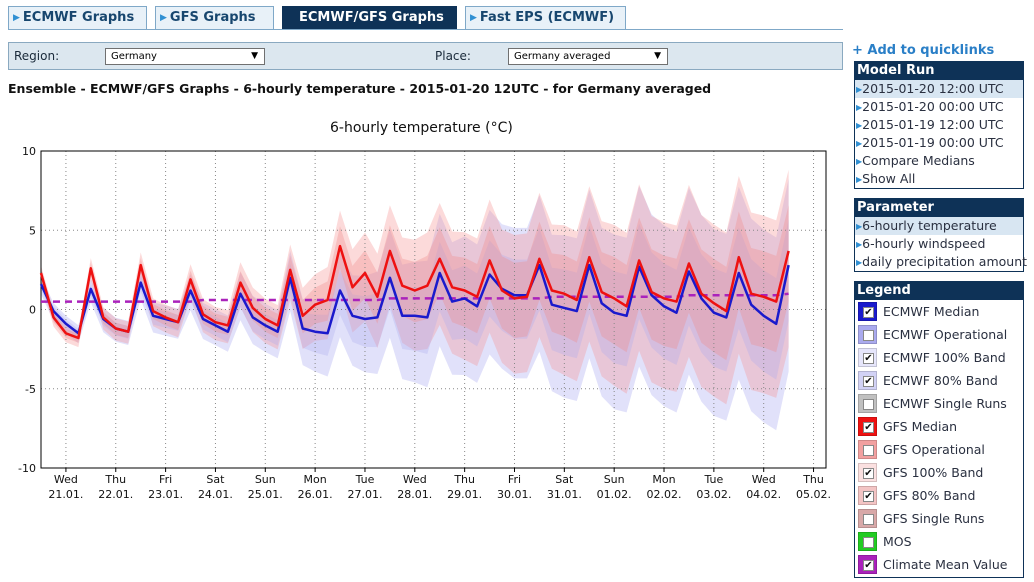 The image size is (1034, 582). Describe the element at coordinates (614, 494) in the screenshot. I see `x-tick-date-label: 01.02.` at that location.